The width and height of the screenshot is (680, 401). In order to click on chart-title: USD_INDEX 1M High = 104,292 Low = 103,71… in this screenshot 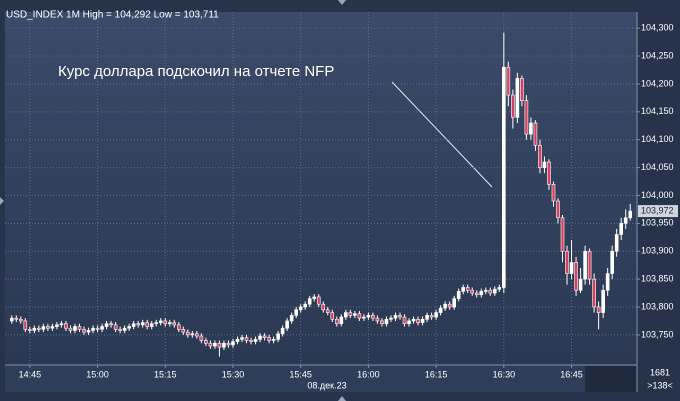, I will do `click(112, 15)`.